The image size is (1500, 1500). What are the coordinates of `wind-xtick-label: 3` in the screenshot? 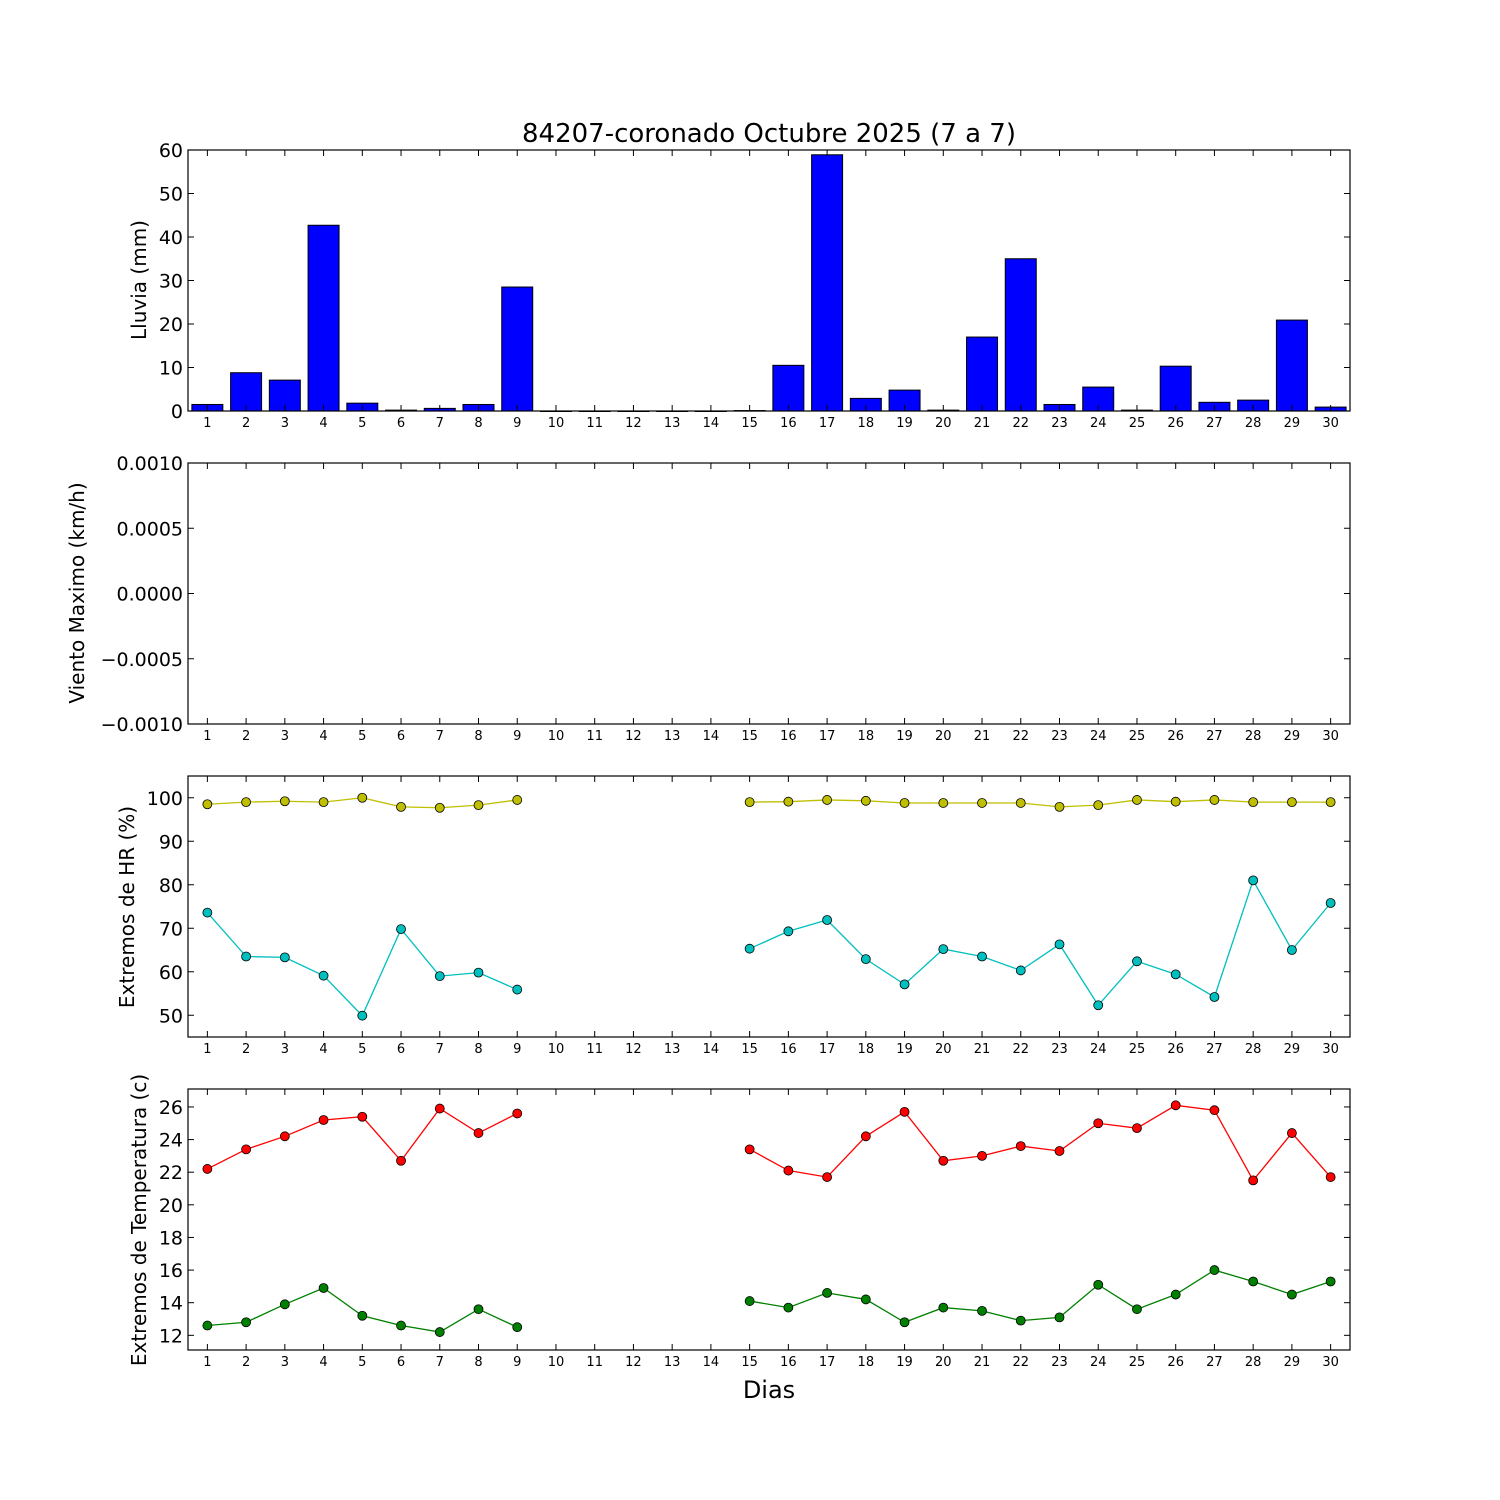 It's located at (285, 736).